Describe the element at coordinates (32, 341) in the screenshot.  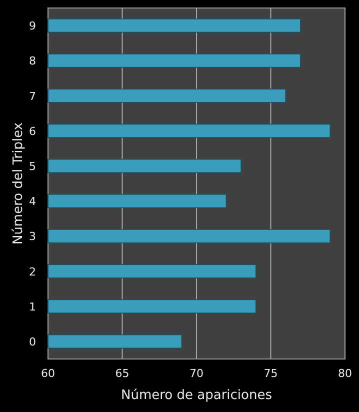
I see `y-tick-label: 0` at that location.